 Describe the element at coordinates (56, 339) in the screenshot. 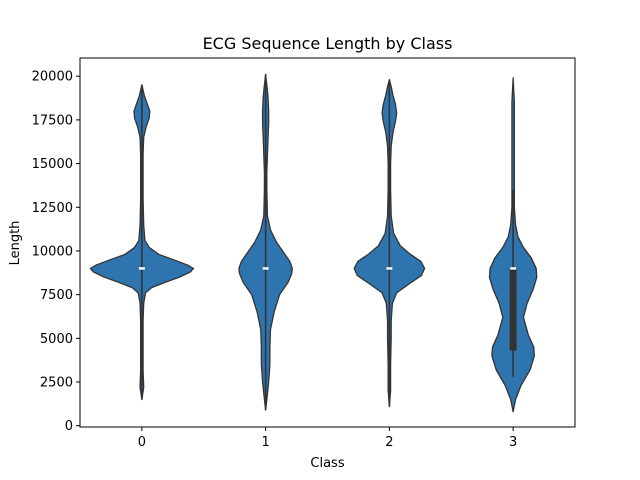

I see `y-tick-label: 5000` at that location.